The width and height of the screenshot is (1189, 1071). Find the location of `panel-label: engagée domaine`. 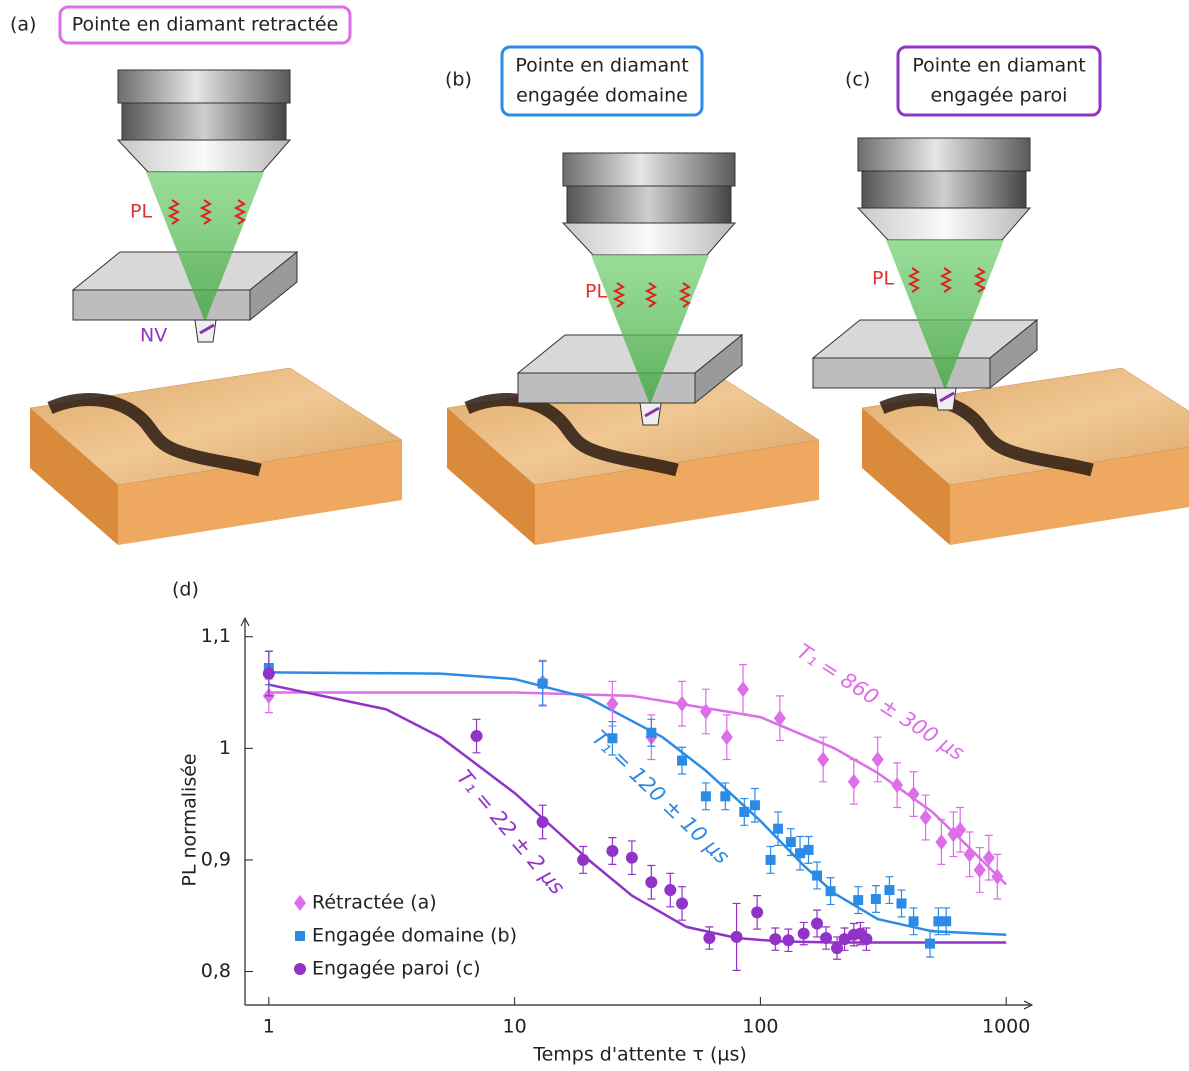

panel-label: engagée domaine is located at coordinates (602, 96).